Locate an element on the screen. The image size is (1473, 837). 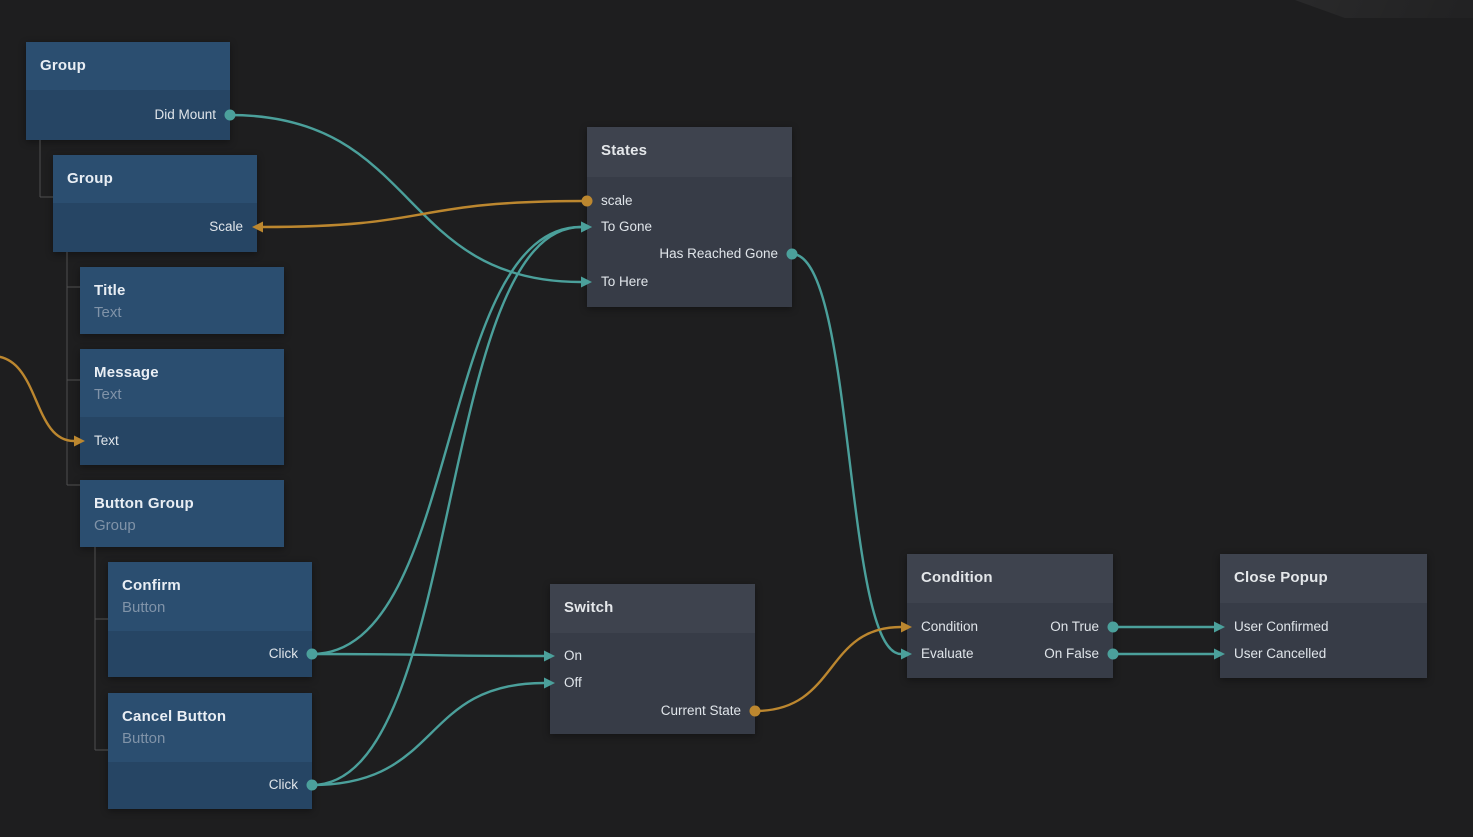
port-user-confirmed: User Confirmed is located at coordinates (1281, 626).